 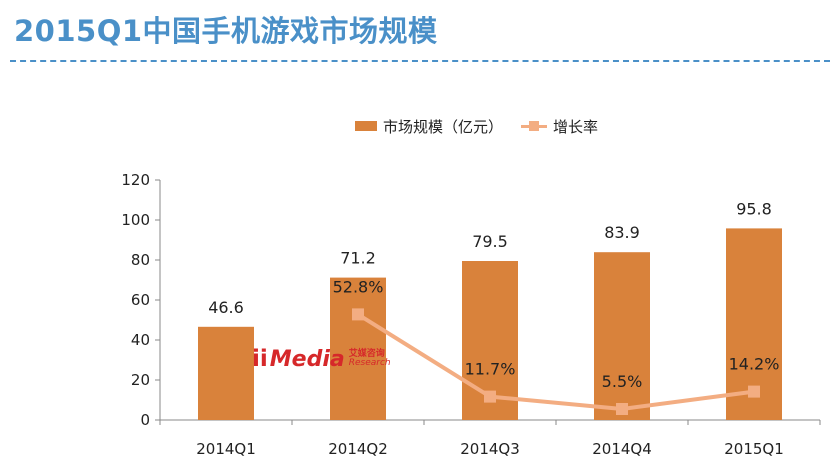 I want to click on growth-value-label: 14.2%, so click(x=754, y=364).